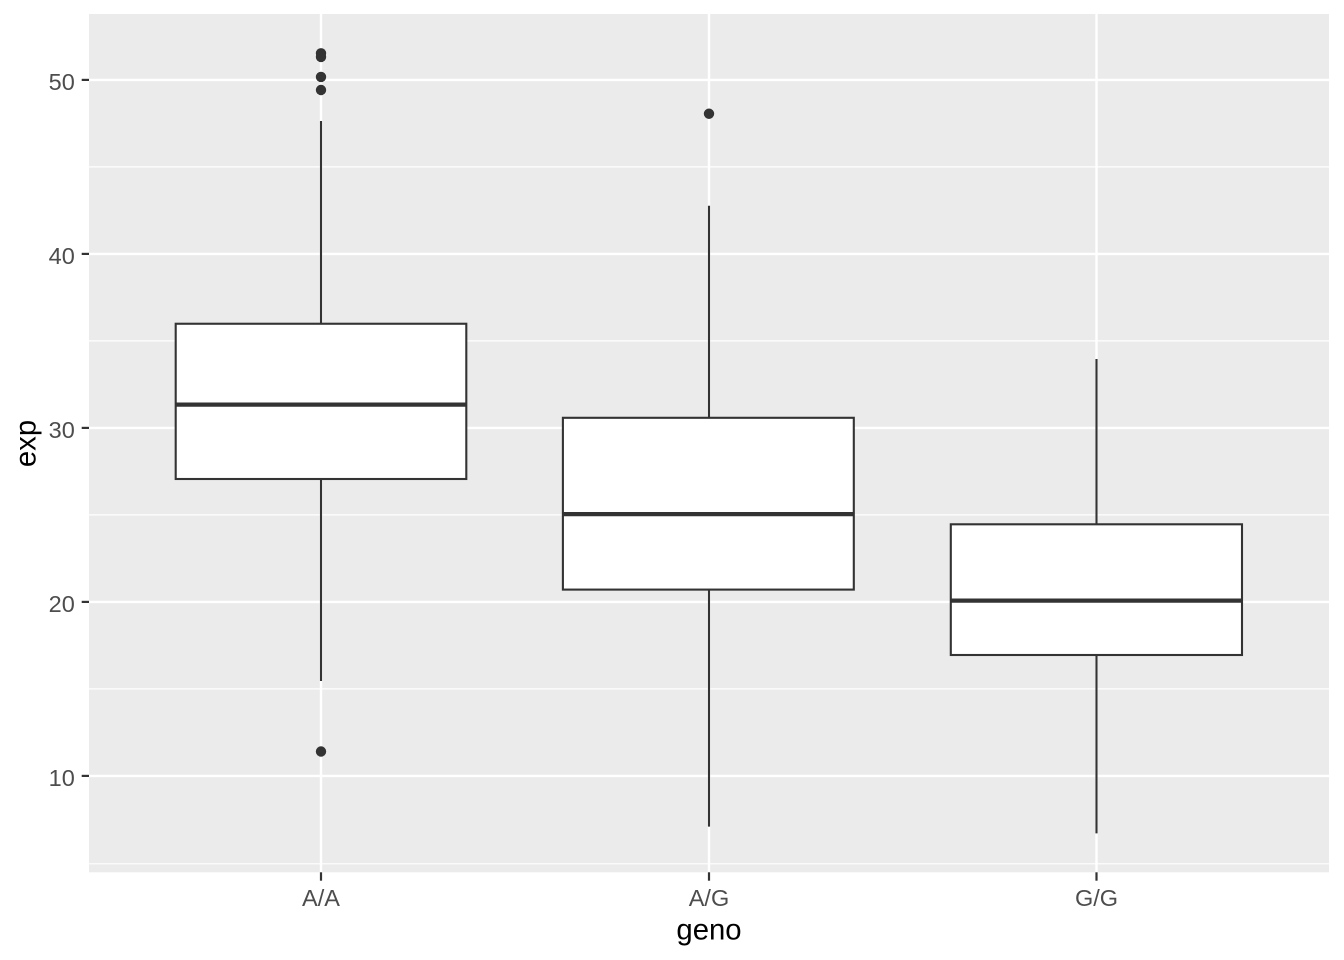 This screenshot has width=1344, height=960. What do you see at coordinates (321, 898) in the screenshot?
I see `svg-text: A/A` at bounding box center [321, 898].